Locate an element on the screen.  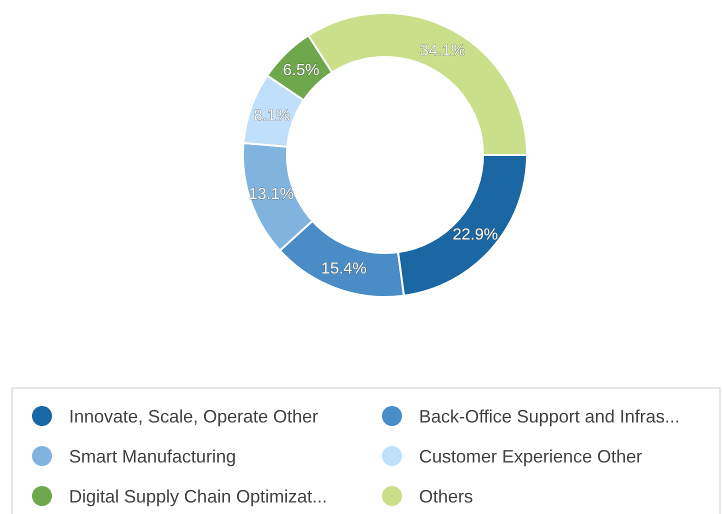
data-label: 6.5% is located at coordinates (301, 70).